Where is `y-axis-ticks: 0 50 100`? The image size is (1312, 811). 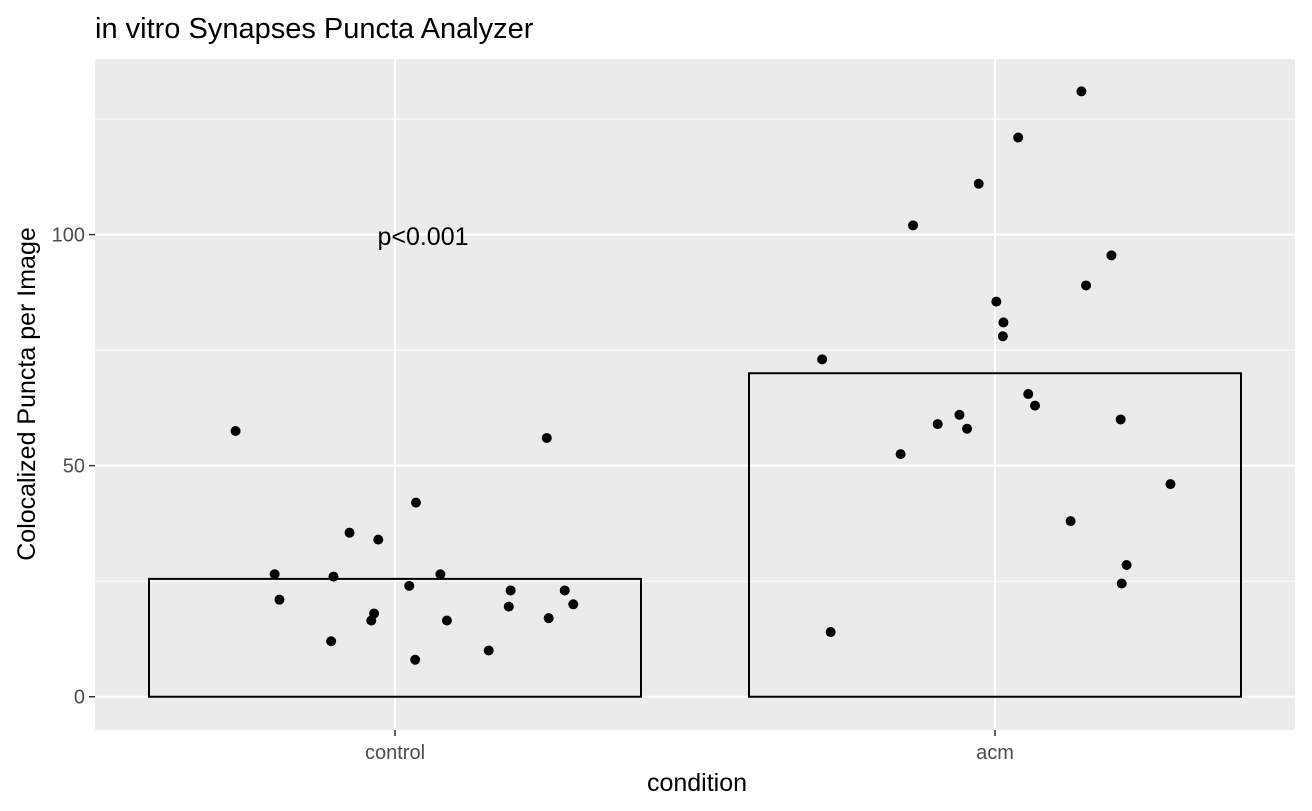
y-axis-ticks: 0 50 100 is located at coordinates (73, 467).